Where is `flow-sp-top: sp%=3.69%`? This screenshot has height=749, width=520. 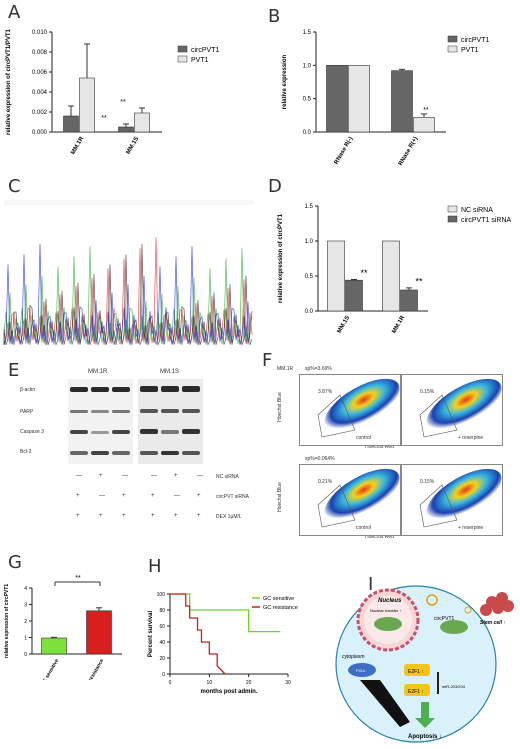
flow-sp-top: sp%=3.69% is located at coordinates (318, 369).